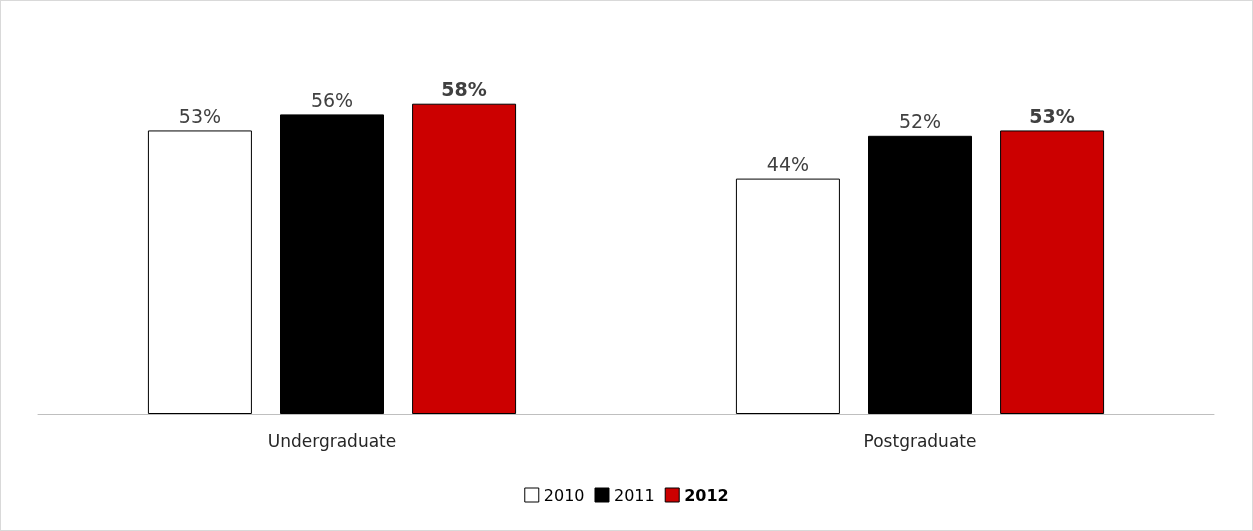 The width and height of the screenshot is (1253, 531). Describe the element at coordinates (332, 99) in the screenshot. I see `data-label: 56%` at that location.